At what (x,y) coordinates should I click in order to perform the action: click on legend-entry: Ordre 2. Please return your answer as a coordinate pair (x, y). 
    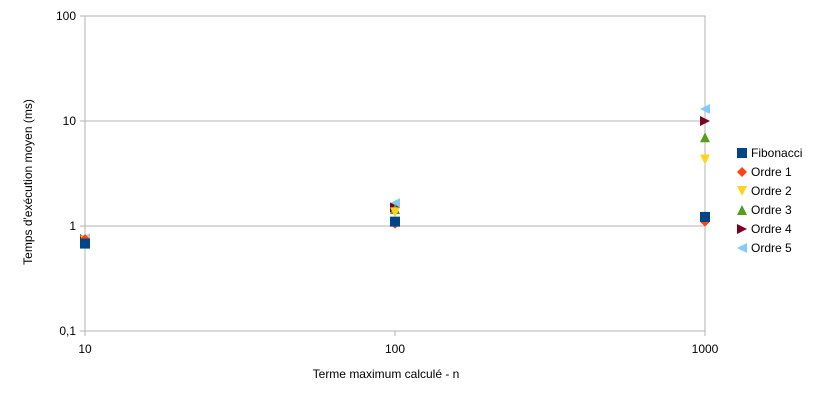
    Looking at the image, I should click on (771, 191).